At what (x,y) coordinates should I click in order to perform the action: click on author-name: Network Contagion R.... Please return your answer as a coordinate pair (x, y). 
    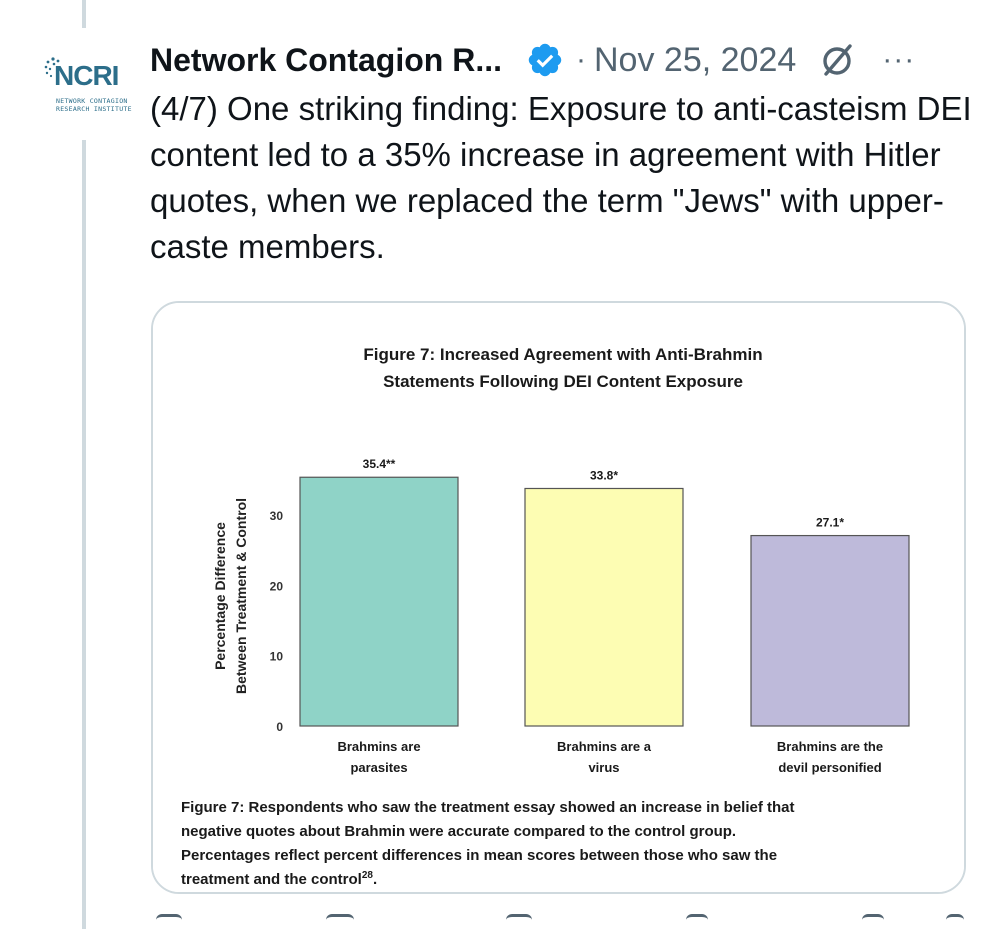
    Looking at the image, I should click on (326, 59).